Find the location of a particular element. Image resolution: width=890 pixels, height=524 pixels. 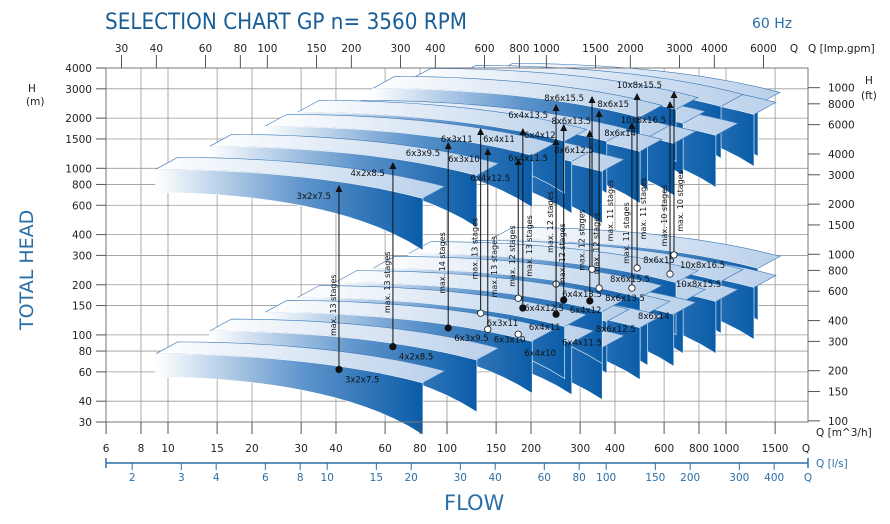

x-ls-tick-label: 20 is located at coordinates (411, 478).